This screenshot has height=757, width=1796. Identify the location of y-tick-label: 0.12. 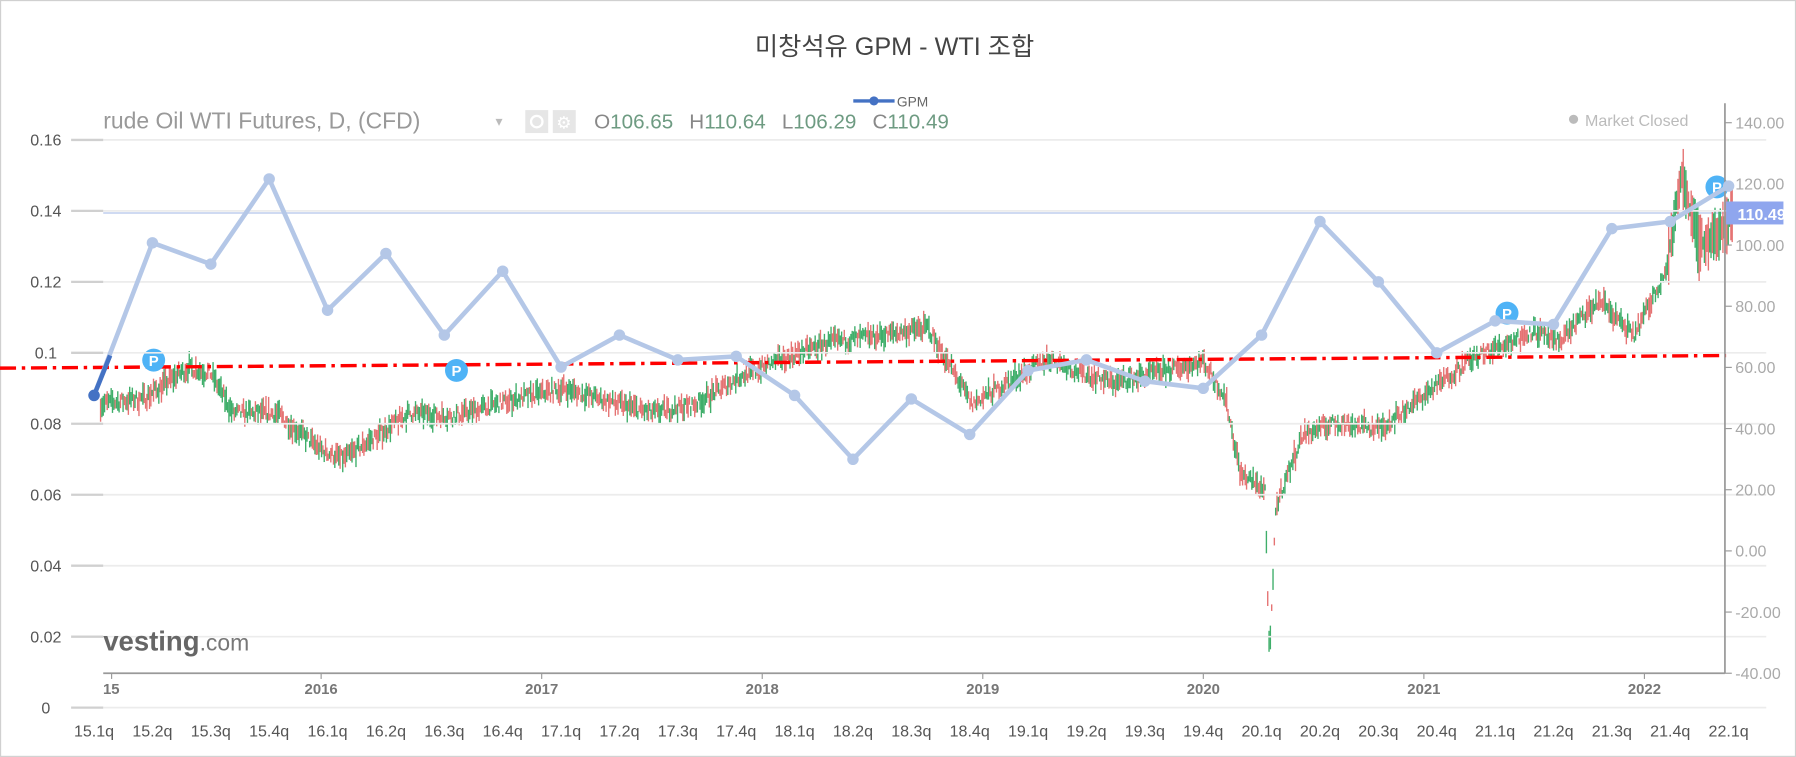
(45, 283).